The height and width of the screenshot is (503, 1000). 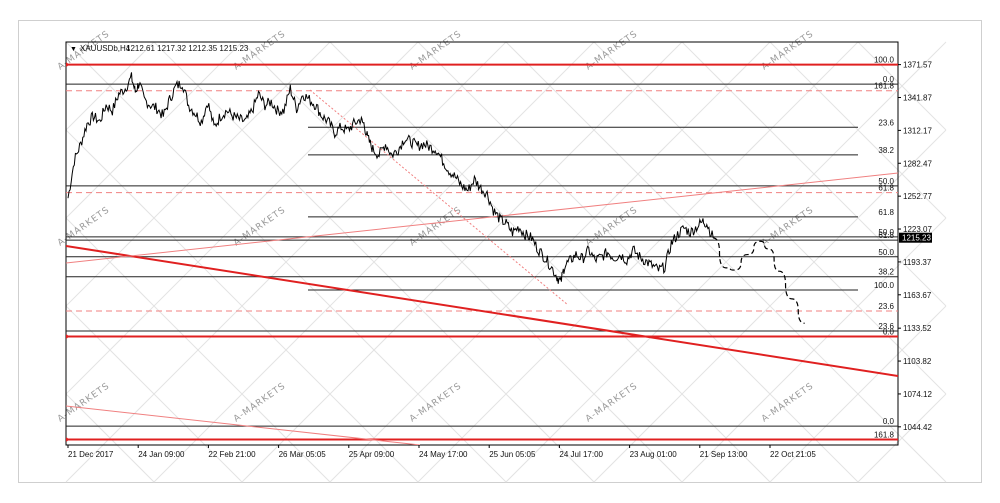 What do you see at coordinates (303, 454) in the screenshot?
I see `x-tick-label-3: 26 Mar 05:05` at bounding box center [303, 454].